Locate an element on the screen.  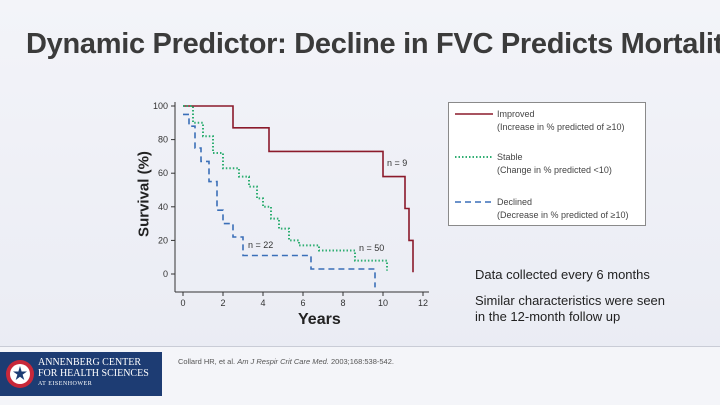
x-tick-label: 6 is located at coordinates (302, 303).